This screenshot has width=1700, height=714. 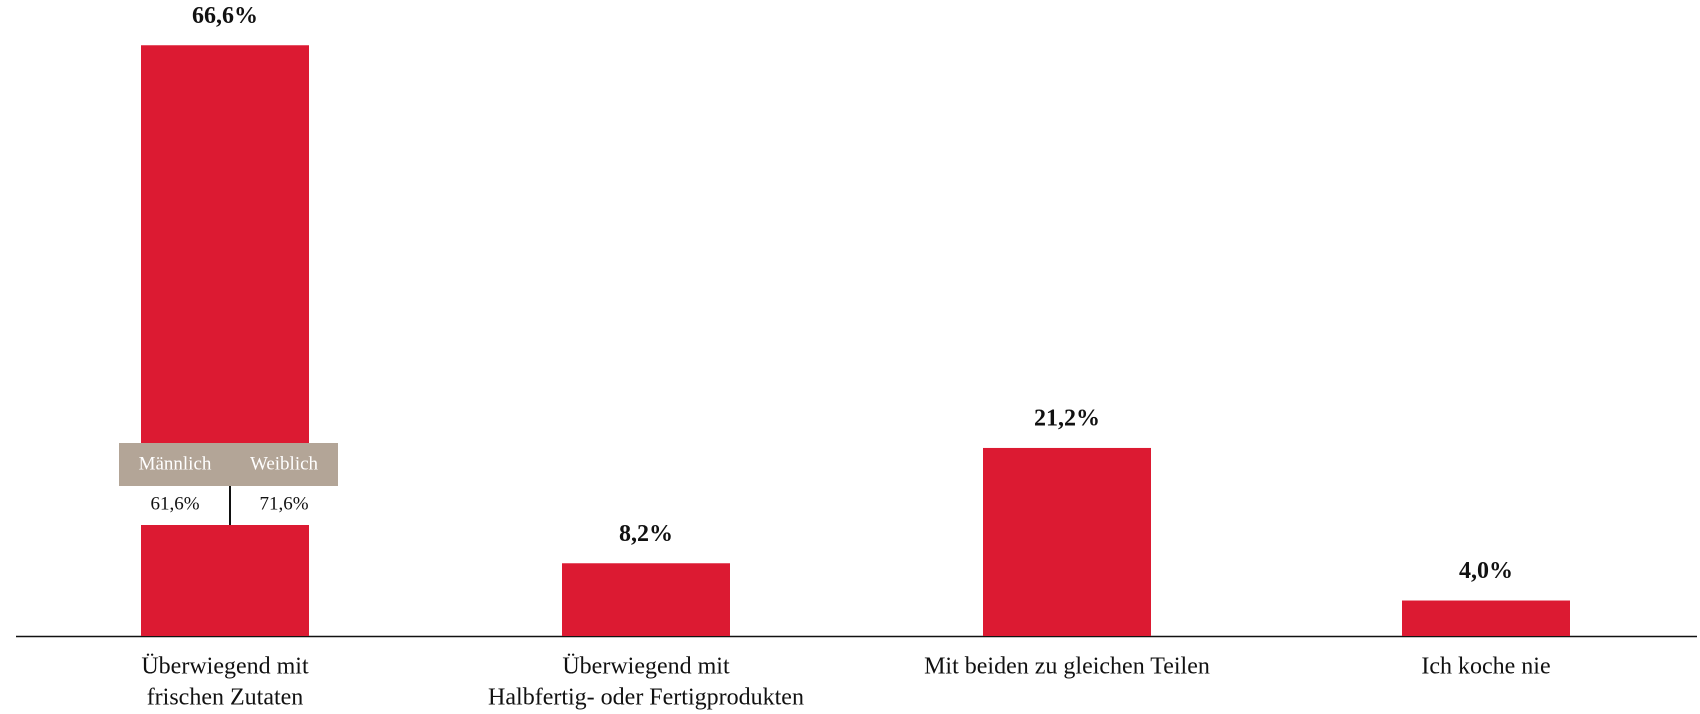 What do you see at coordinates (228, 464) in the screenshot?
I see `breakdown-header` at bounding box center [228, 464].